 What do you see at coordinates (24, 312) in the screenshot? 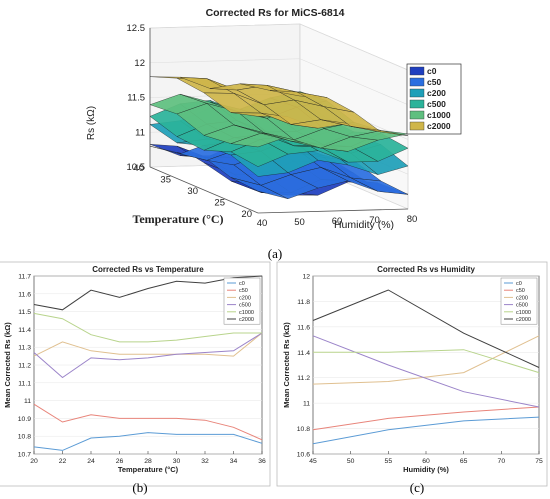
I see `temp-y-tick-label: 11.5` at bounding box center [24, 312].